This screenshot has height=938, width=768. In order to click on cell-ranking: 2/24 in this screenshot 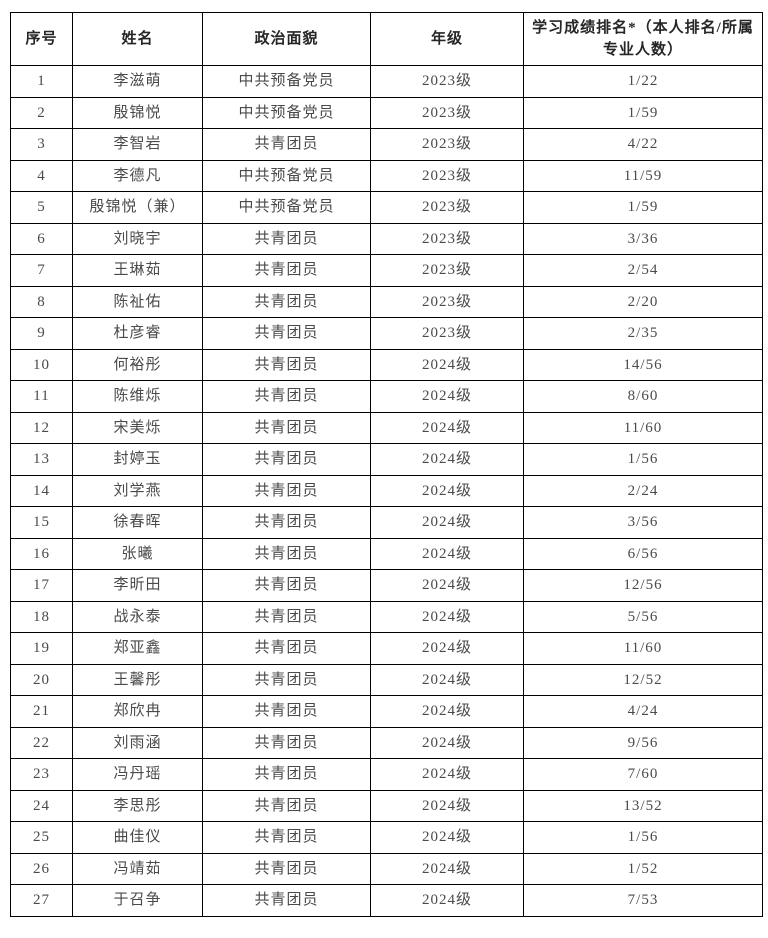, I will do `click(643, 490)`.